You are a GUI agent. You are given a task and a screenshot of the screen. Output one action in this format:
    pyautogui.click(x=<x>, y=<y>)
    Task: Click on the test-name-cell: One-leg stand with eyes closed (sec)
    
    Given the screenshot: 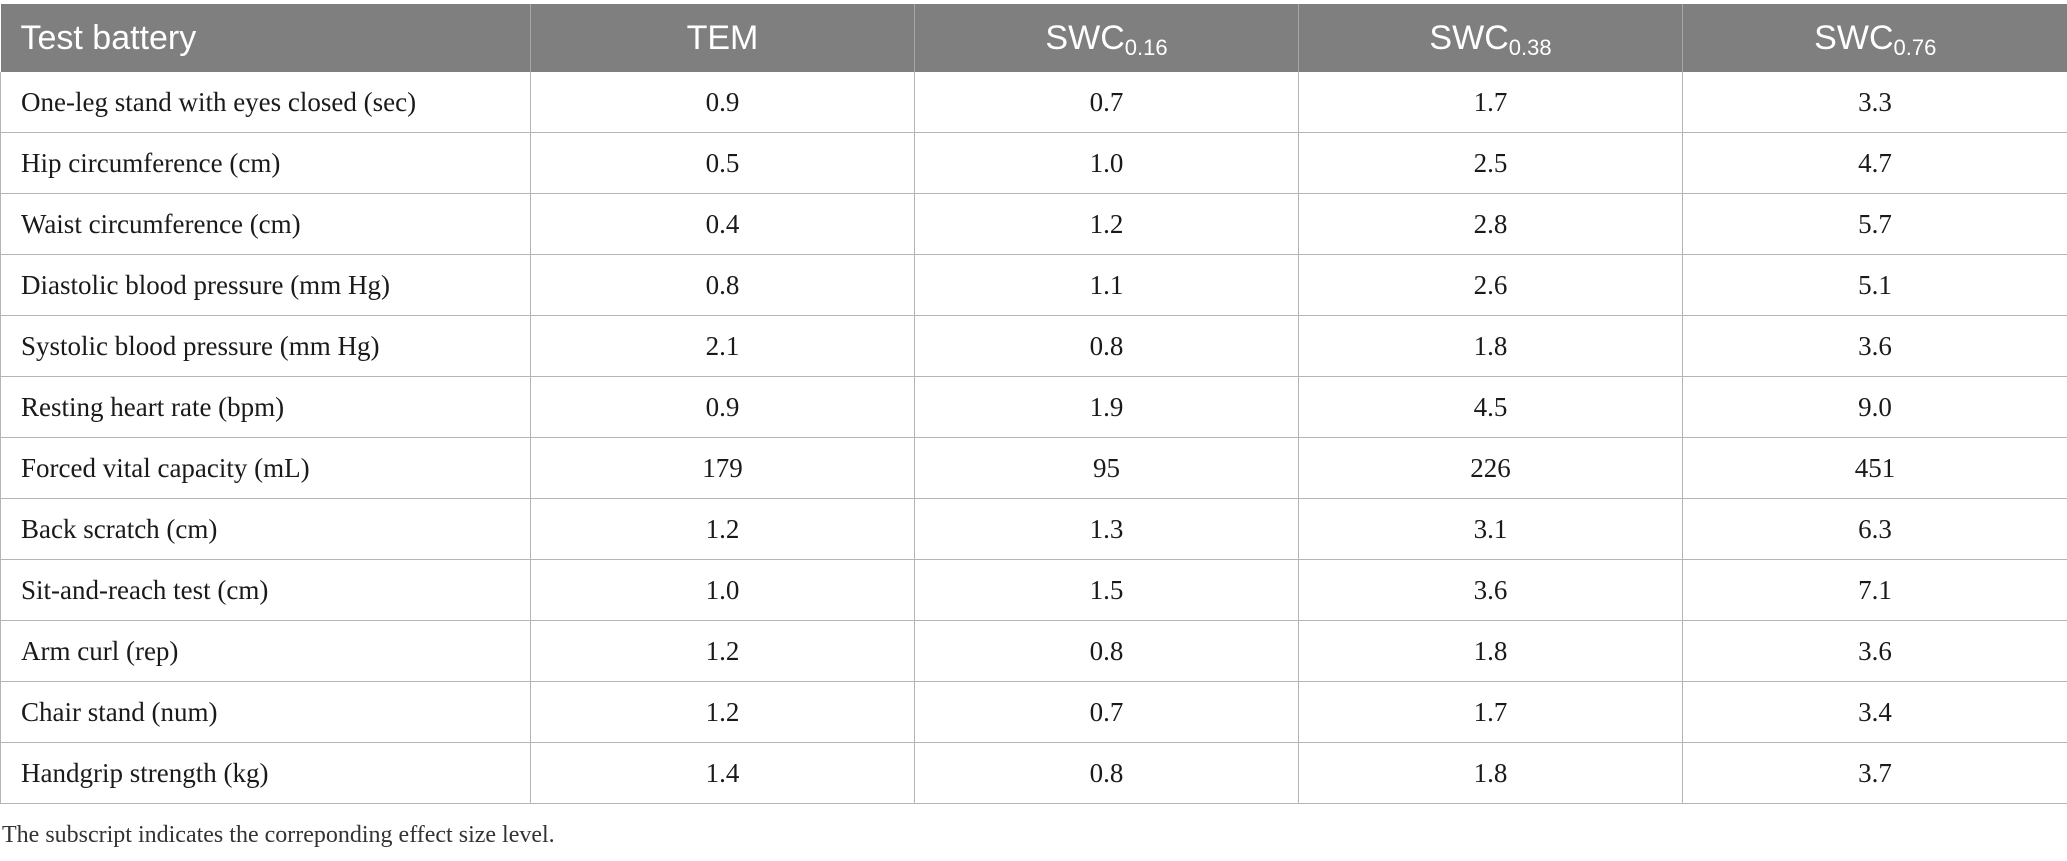 What is the action you would take?
    pyautogui.click(x=265, y=102)
    